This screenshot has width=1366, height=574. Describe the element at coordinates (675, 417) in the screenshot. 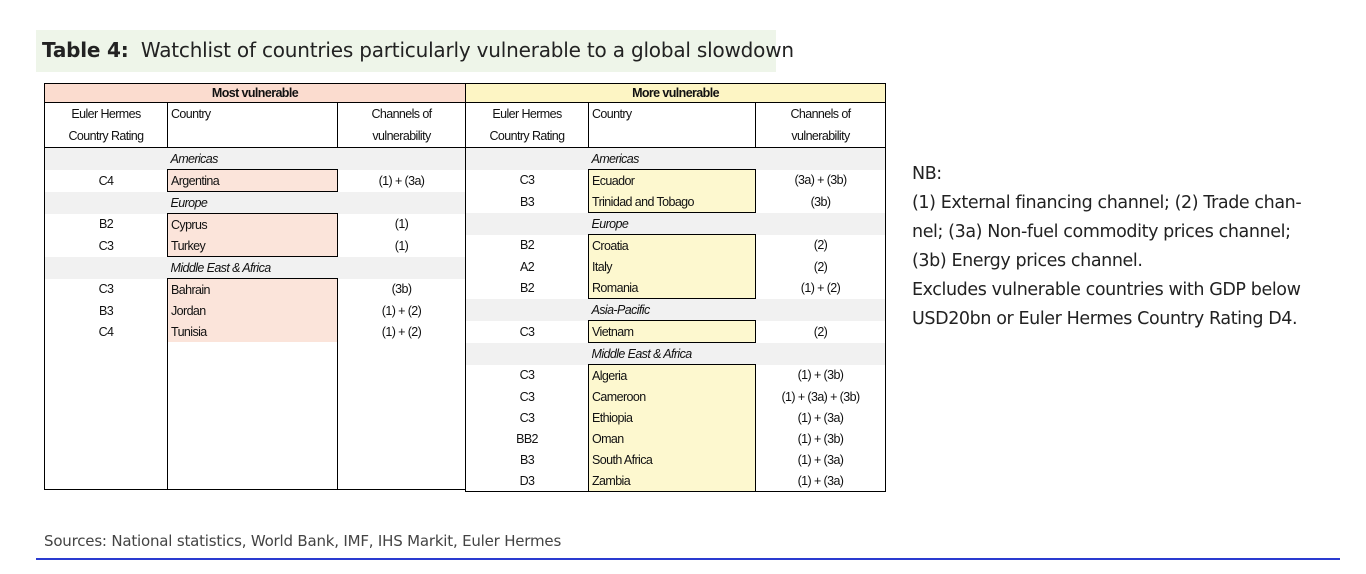

I see `country-row: C3 Ethiopia (1) + (3a)` at that location.